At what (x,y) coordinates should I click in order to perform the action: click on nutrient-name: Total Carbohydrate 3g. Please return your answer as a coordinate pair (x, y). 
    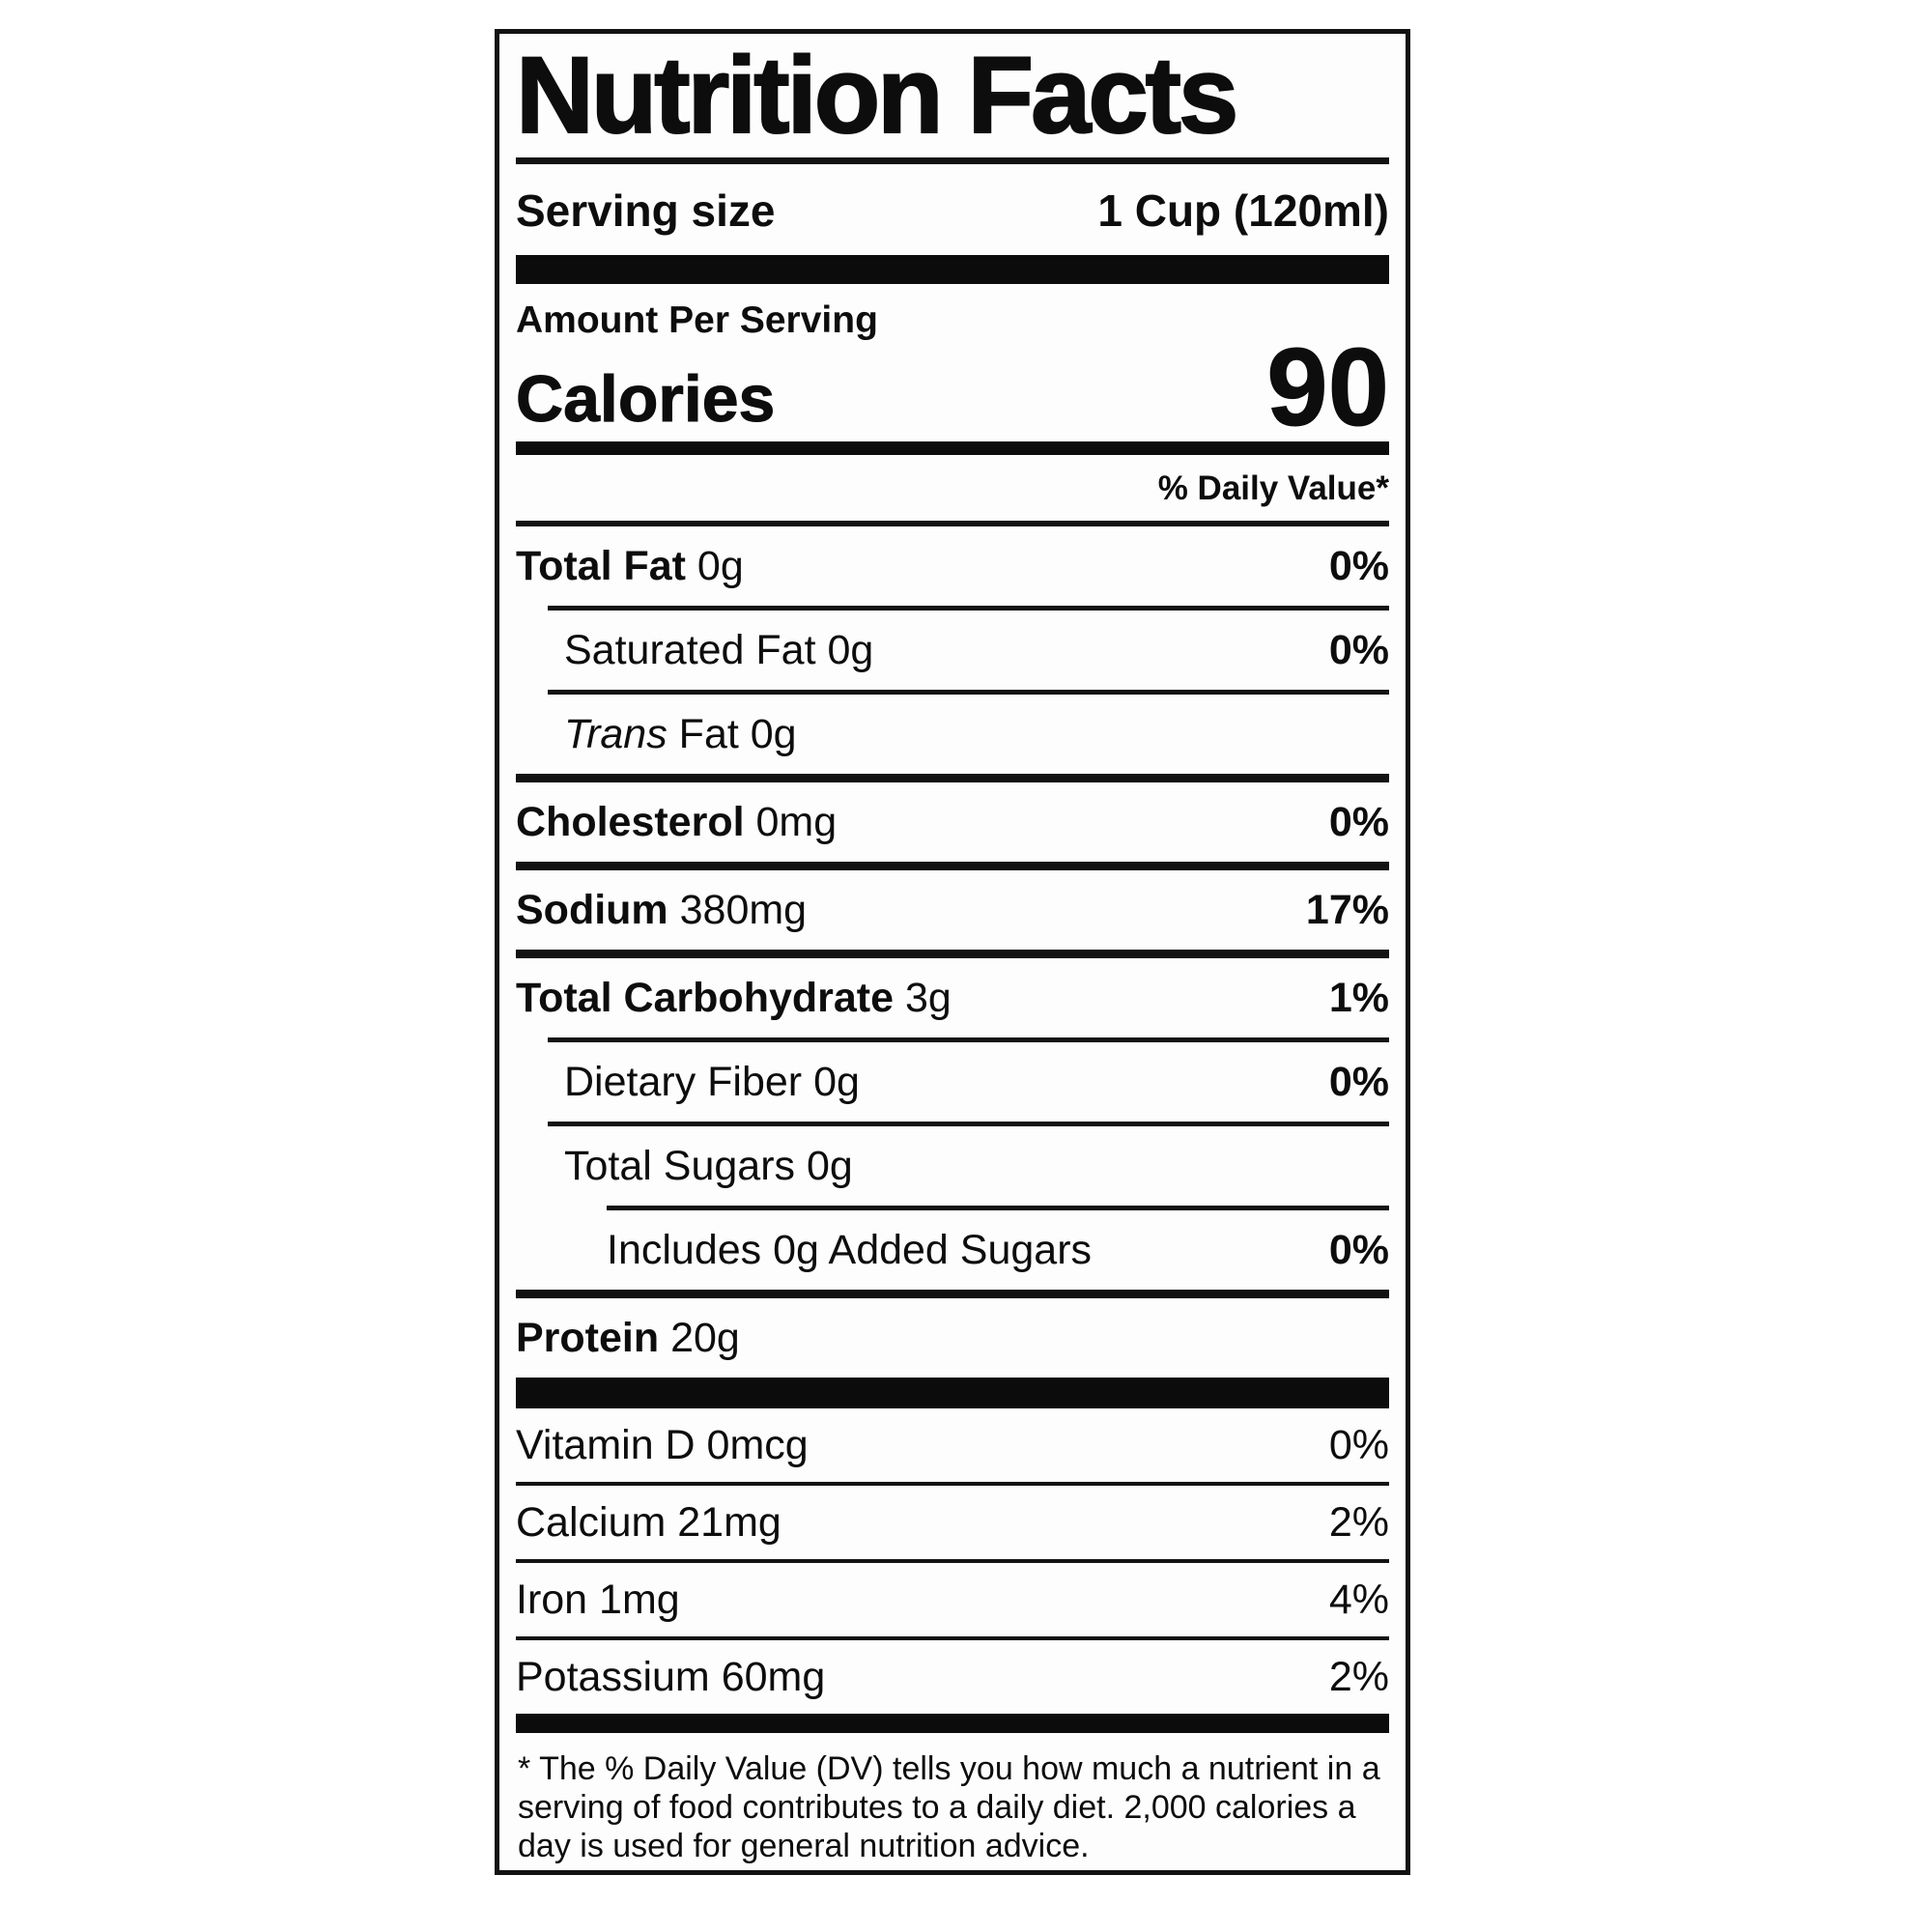
    Looking at the image, I should click on (734, 998).